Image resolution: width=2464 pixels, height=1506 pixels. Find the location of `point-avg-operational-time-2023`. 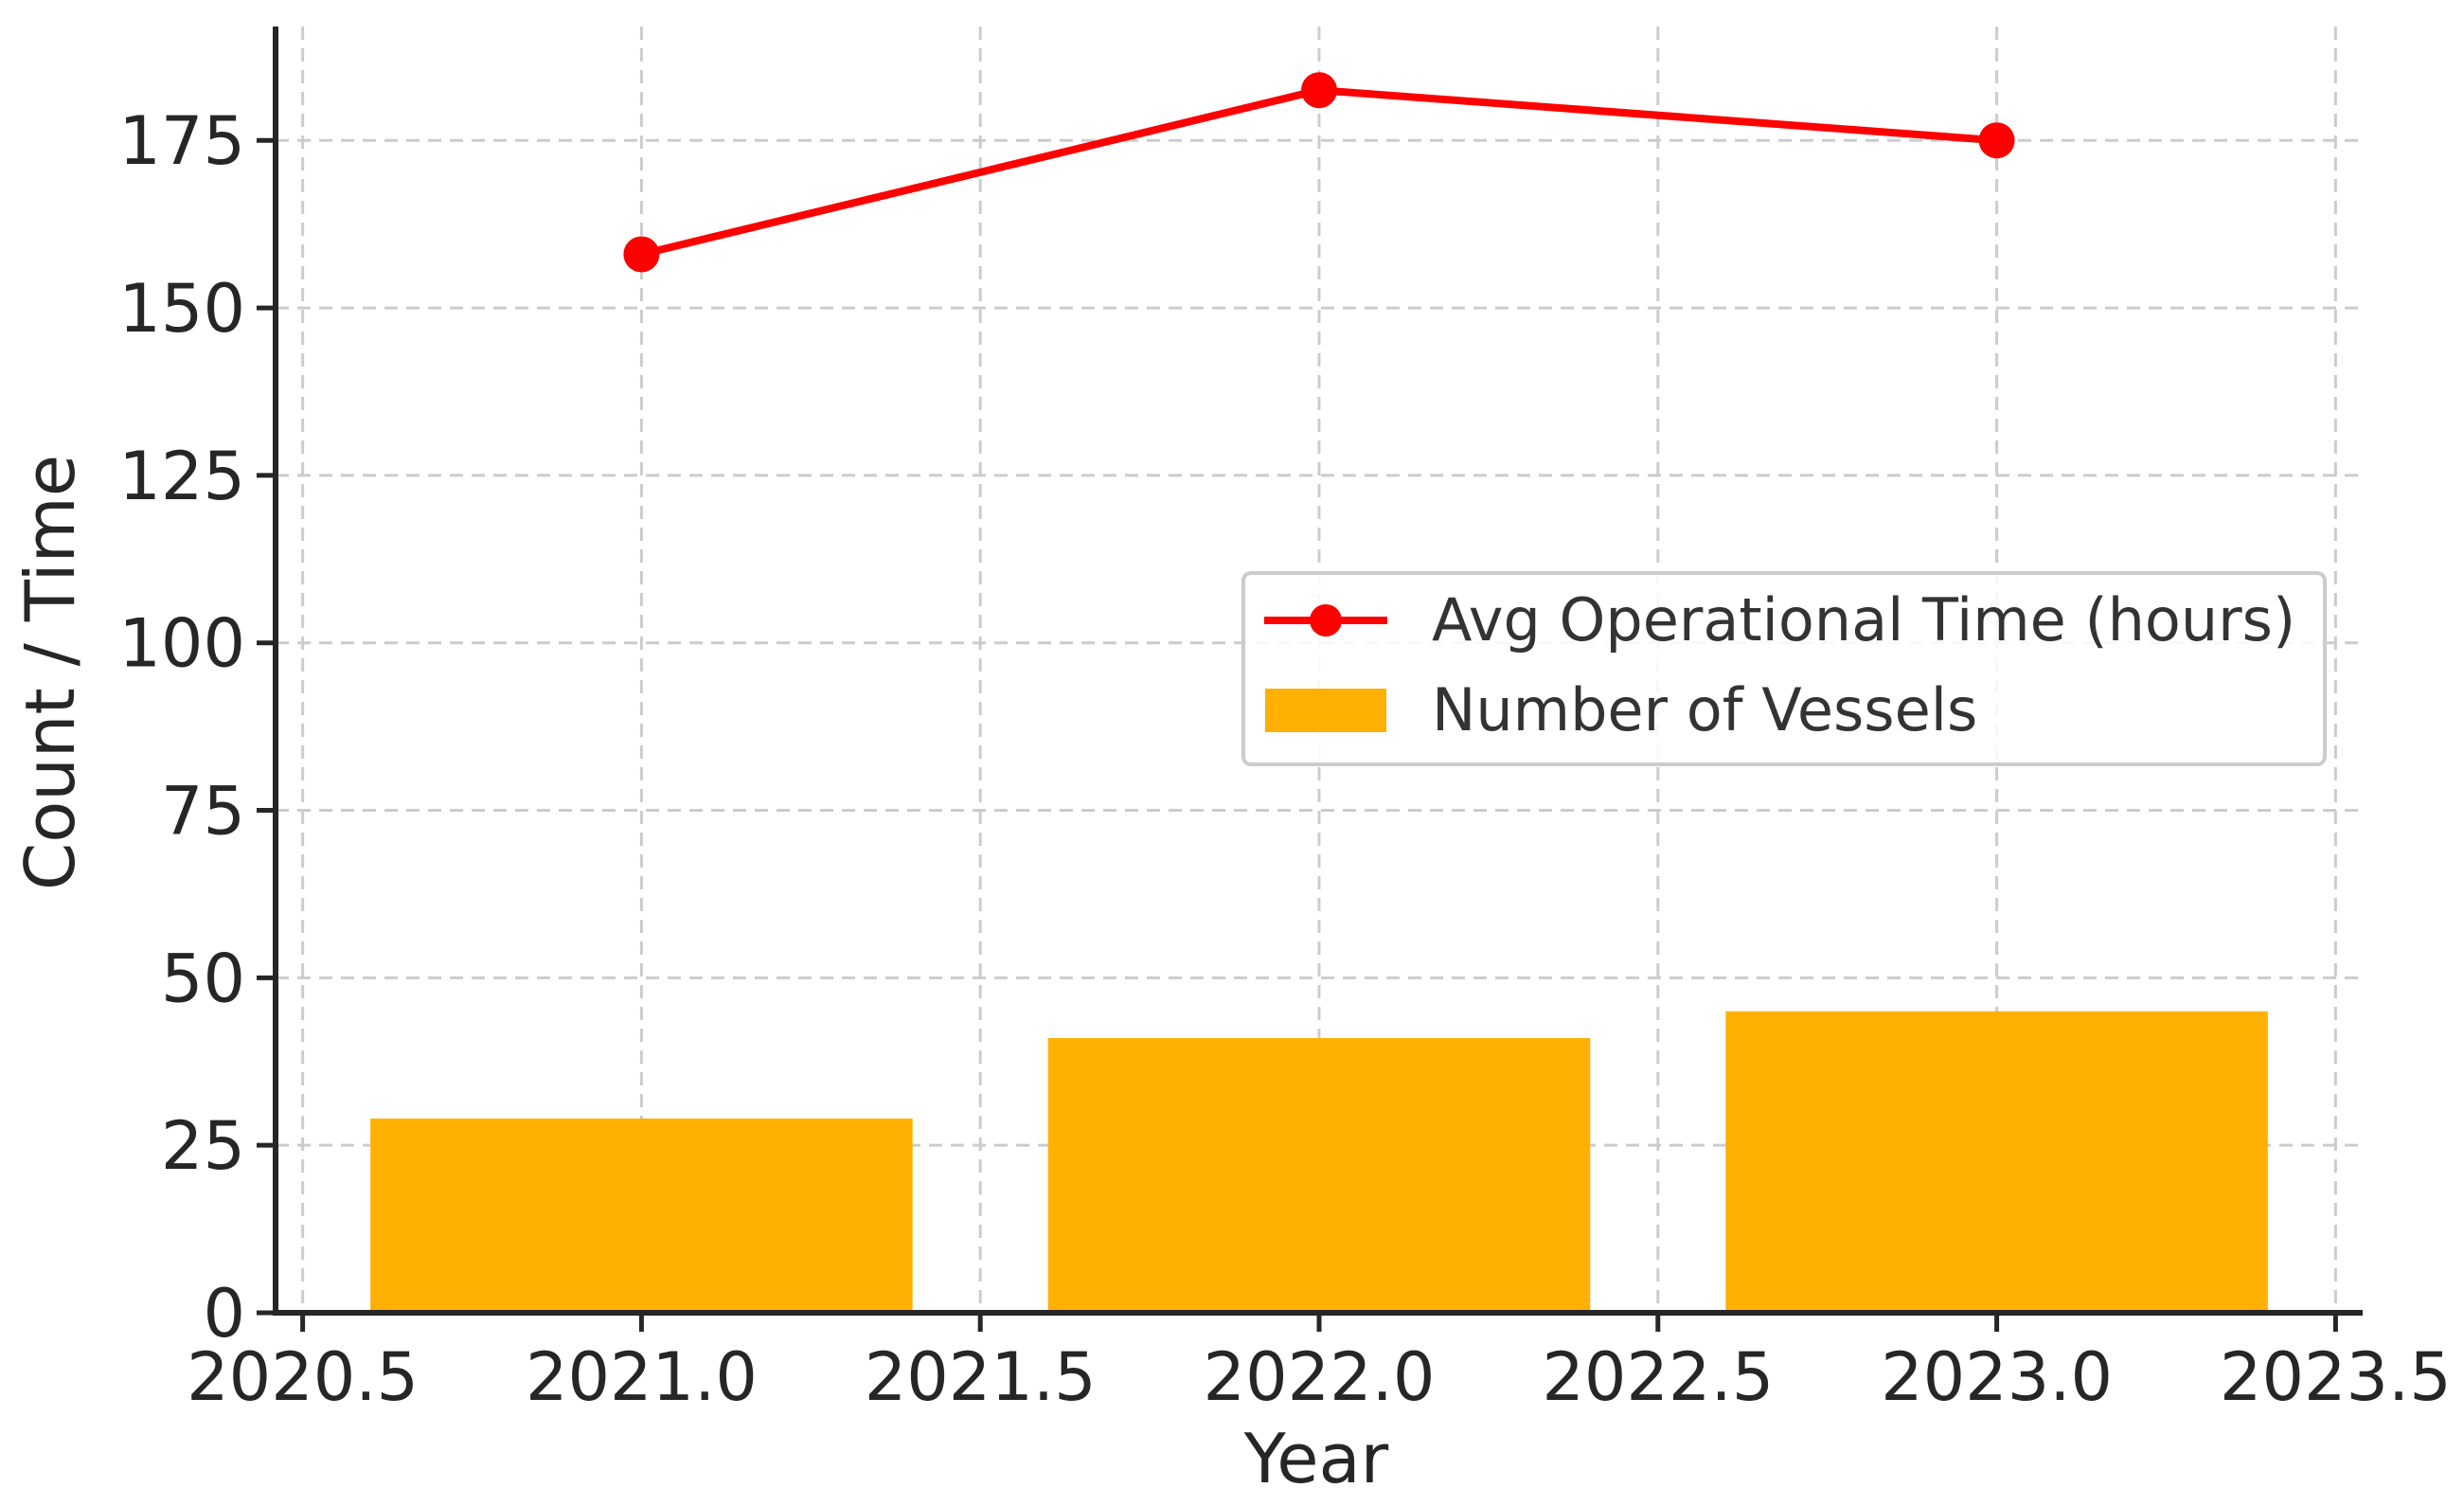

point-avg-operational-time-2023 is located at coordinates (1996, 140).